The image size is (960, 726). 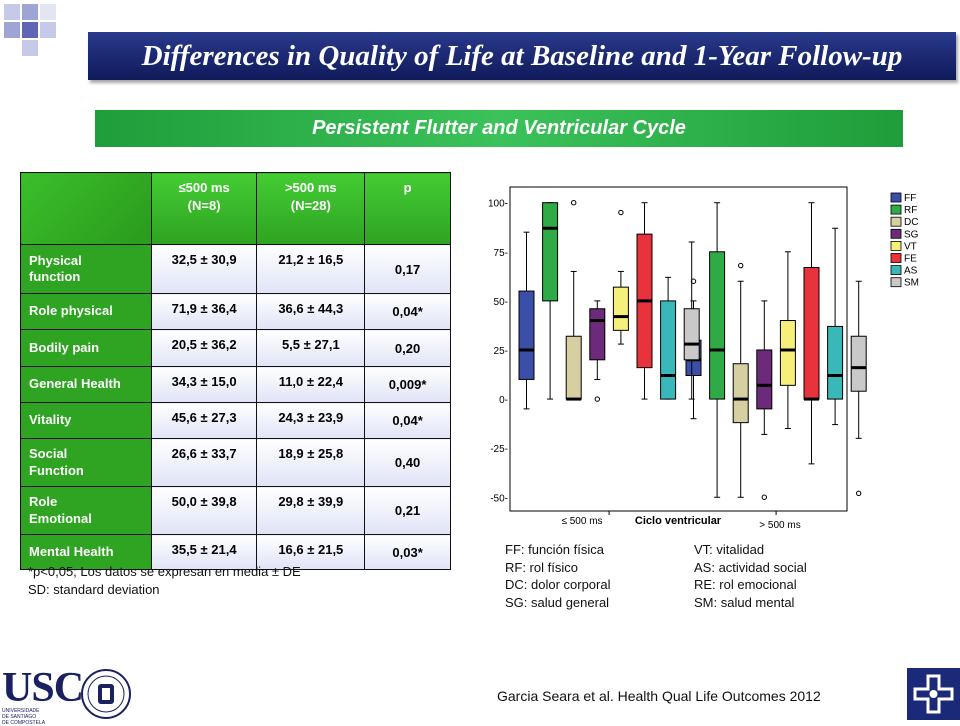 What do you see at coordinates (558, 585) in the screenshot?
I see `abbreviation: DC: dolor corporal` at bounding box center [558, 585].